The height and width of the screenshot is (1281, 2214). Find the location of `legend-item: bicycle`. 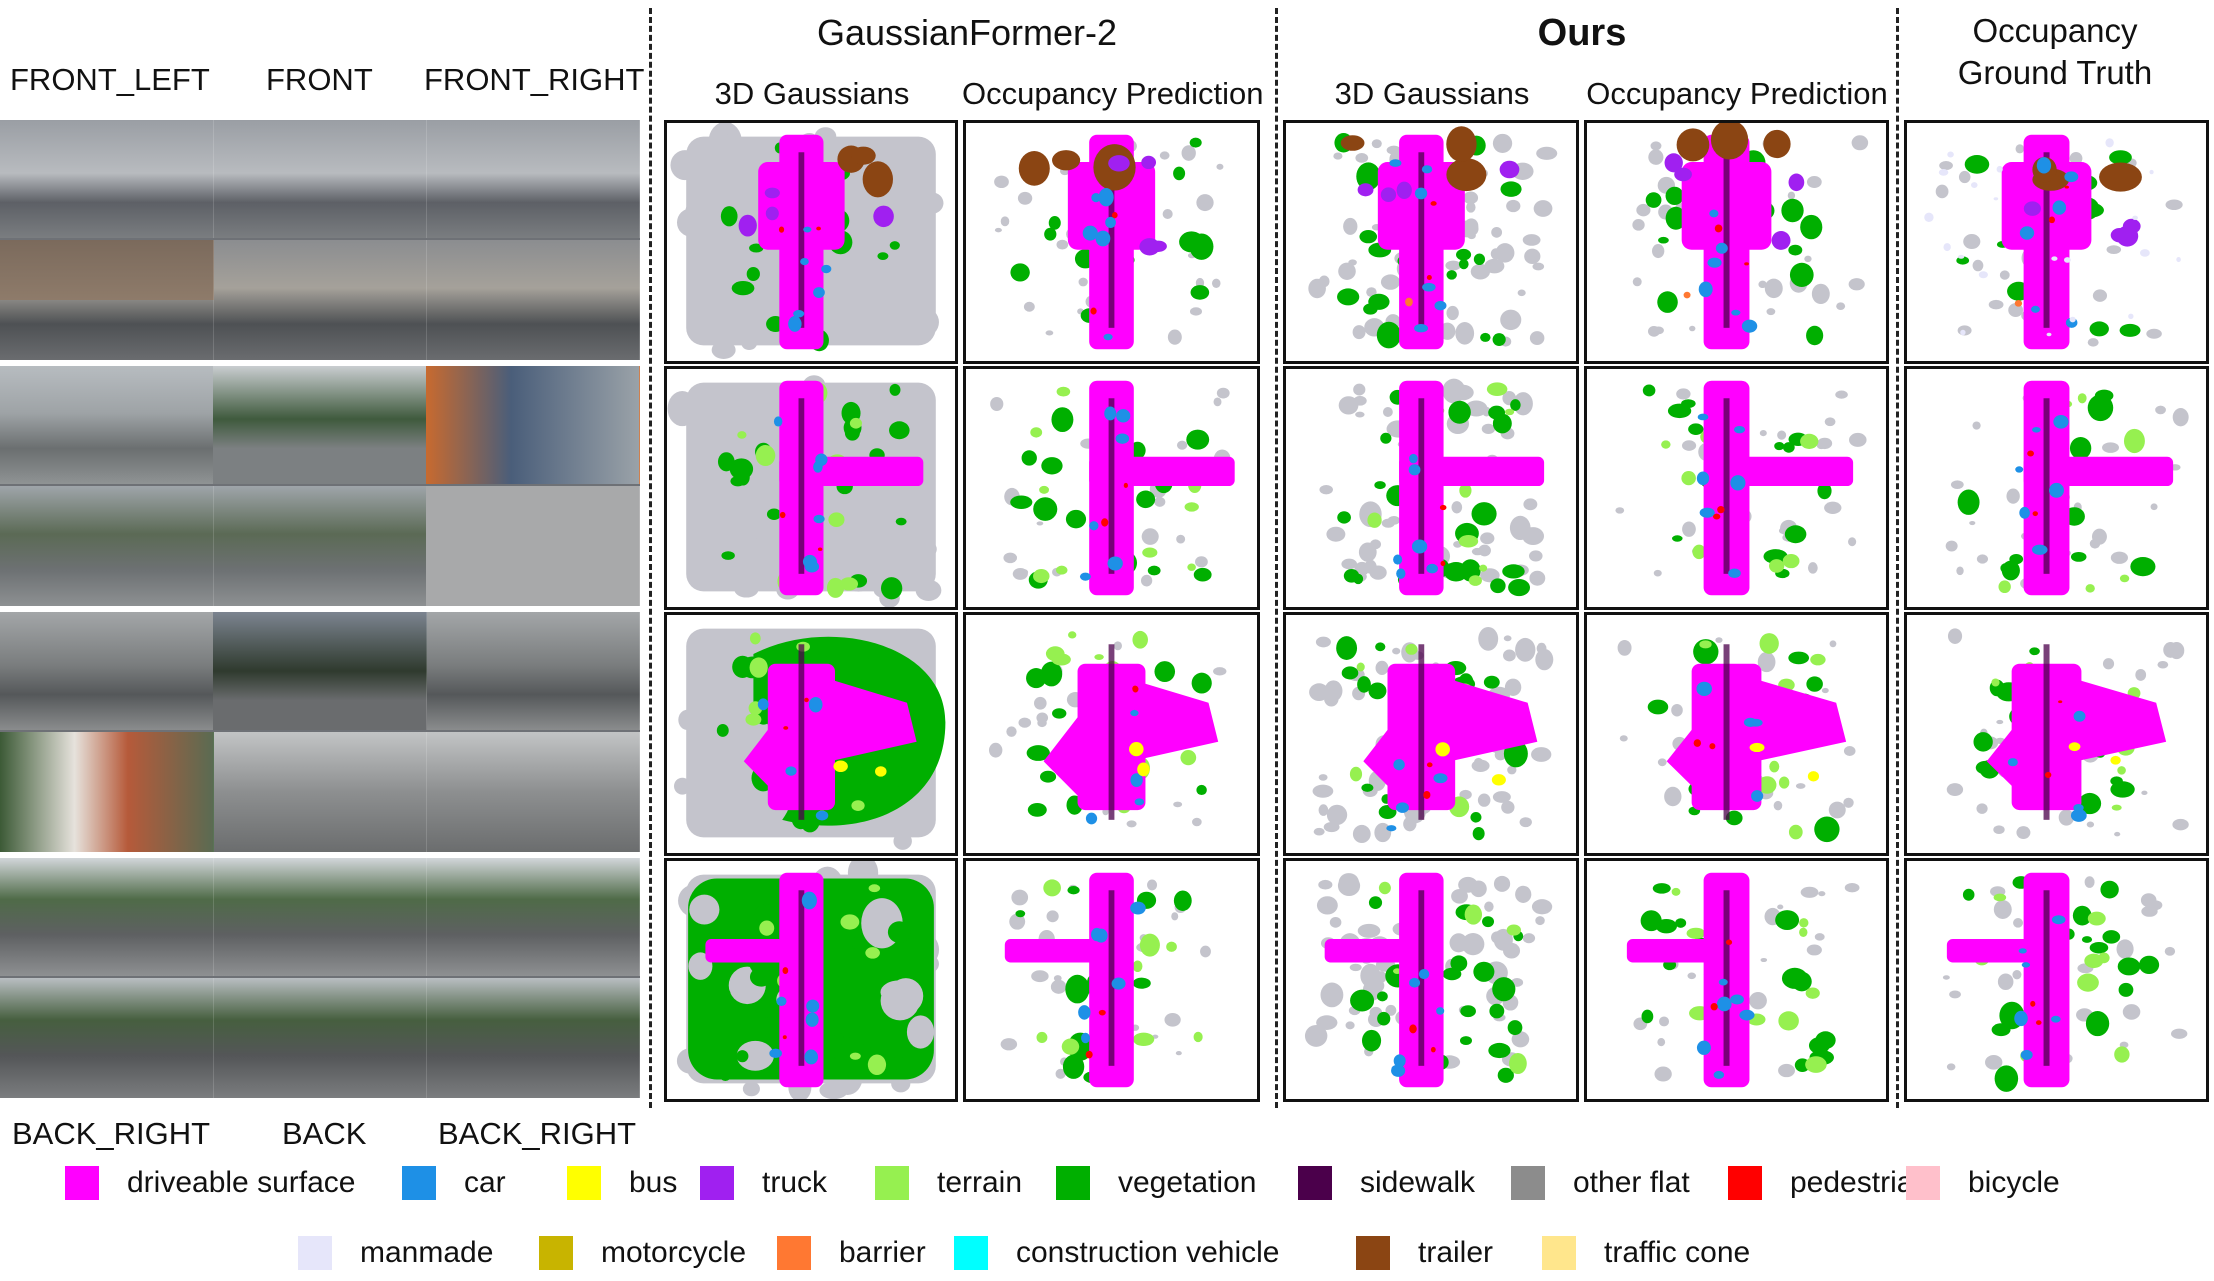

legend-item: bicycle is located at coordinates (1983, 1183).